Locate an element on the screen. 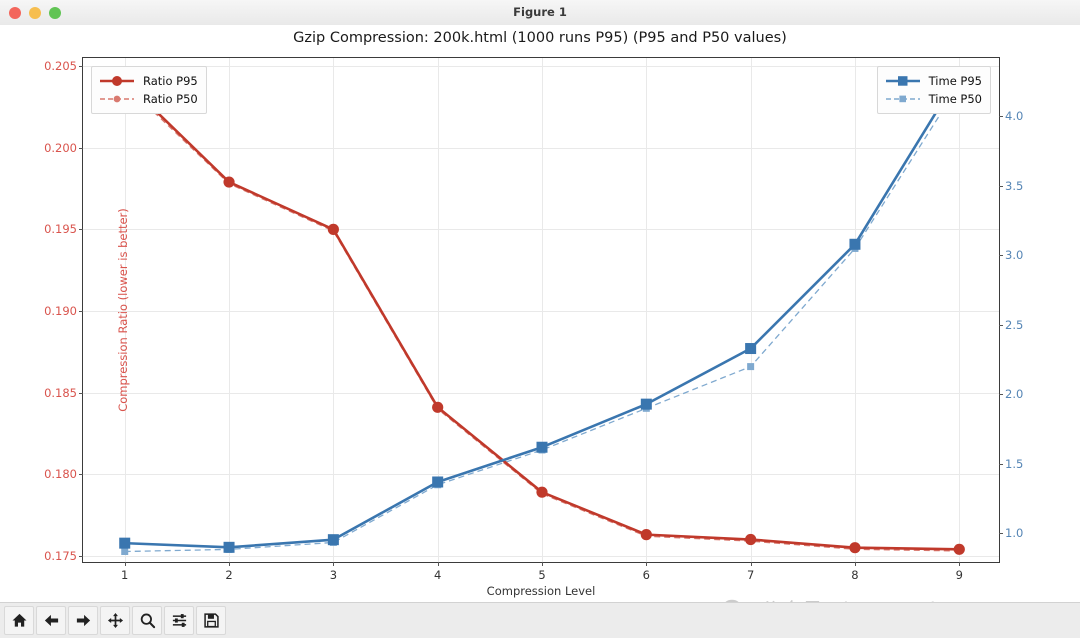 The width and height of the screenshot is (1080, 638). forward-button is located at coordinates (83, 620).